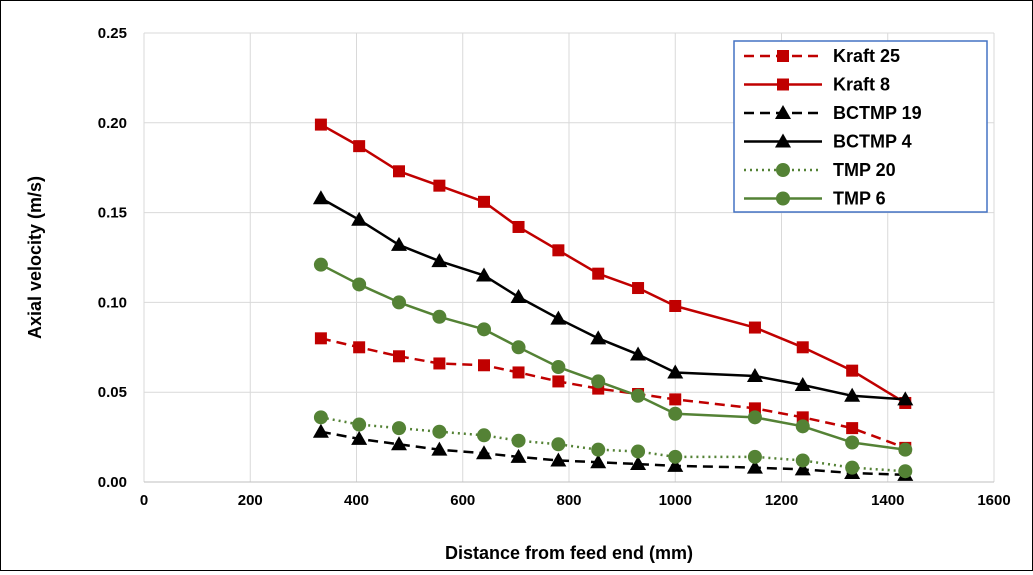 The height and width of the screenshot is (575, 1033). Describe the element at coordinates (887, 500) in the screenshot. I see `x-tick-label: 1400` at that location.